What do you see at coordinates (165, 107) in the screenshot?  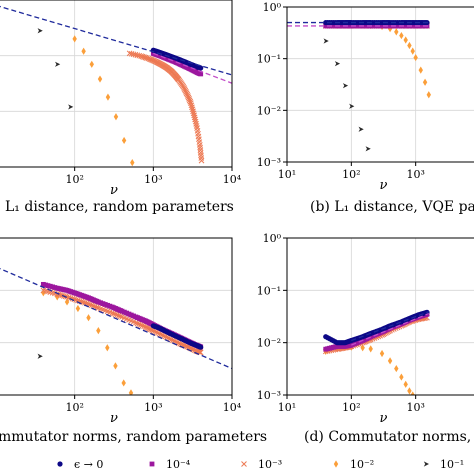 I see `series-e3` at bounding box center [165, 107].